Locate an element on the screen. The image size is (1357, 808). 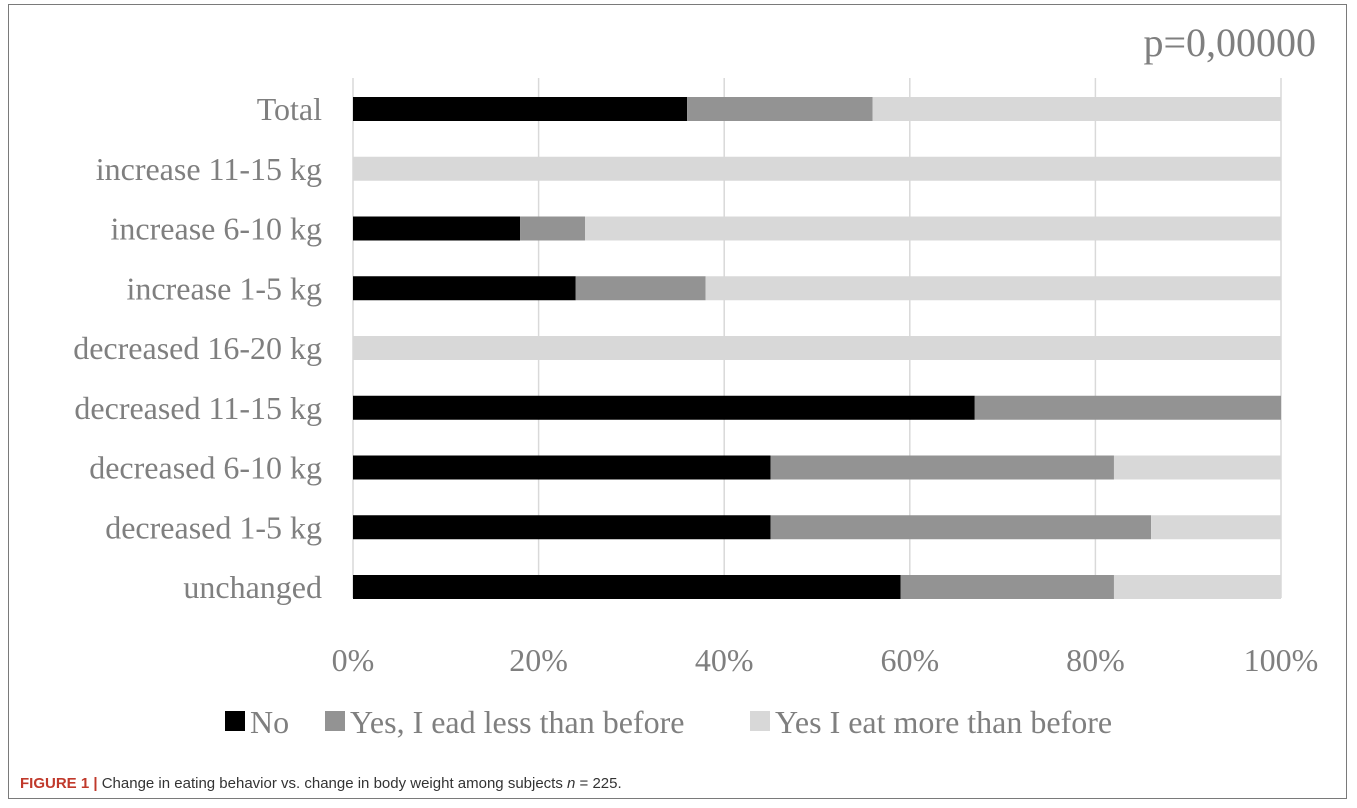
category-label-6: decreased 6-10 kg is located at coordinates (205, 468).